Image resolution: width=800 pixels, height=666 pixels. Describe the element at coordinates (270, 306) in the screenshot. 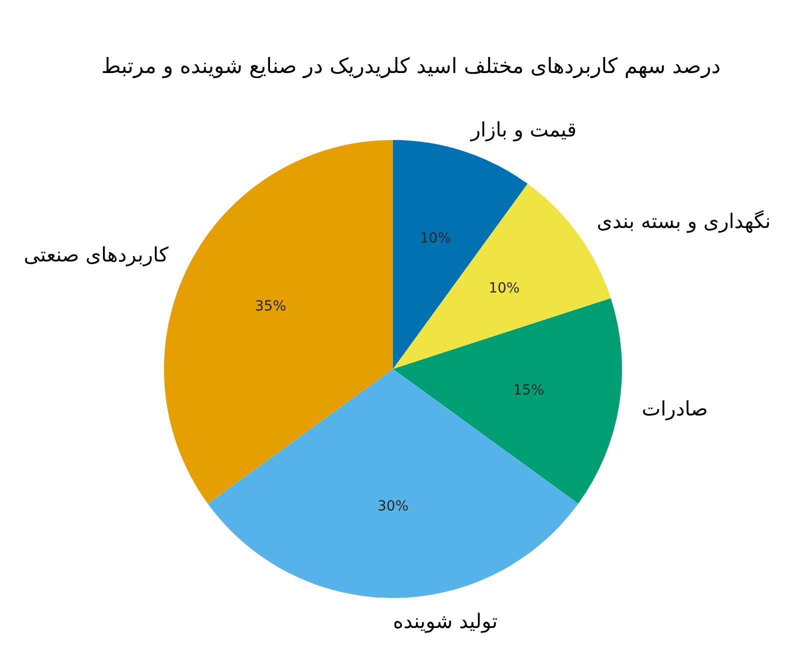

I see `data-label: 35%` at that location.